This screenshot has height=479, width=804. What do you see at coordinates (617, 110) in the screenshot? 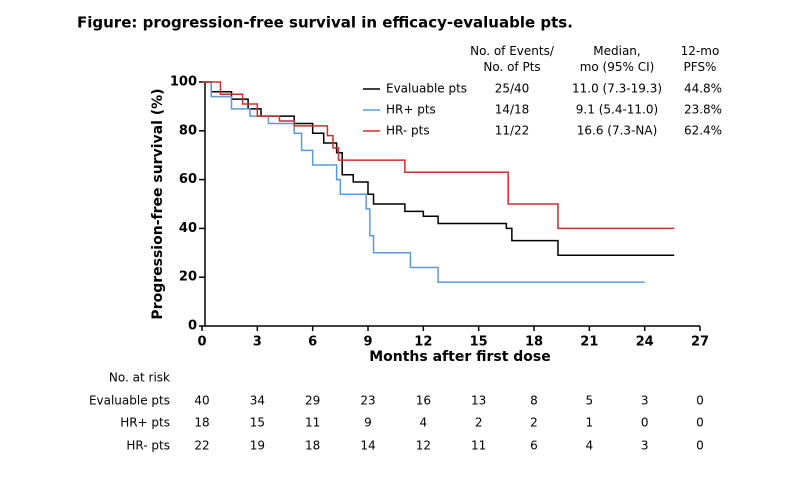
I see `median: 9.1 (5.4-11.0)` at bounding box center [617, 110].